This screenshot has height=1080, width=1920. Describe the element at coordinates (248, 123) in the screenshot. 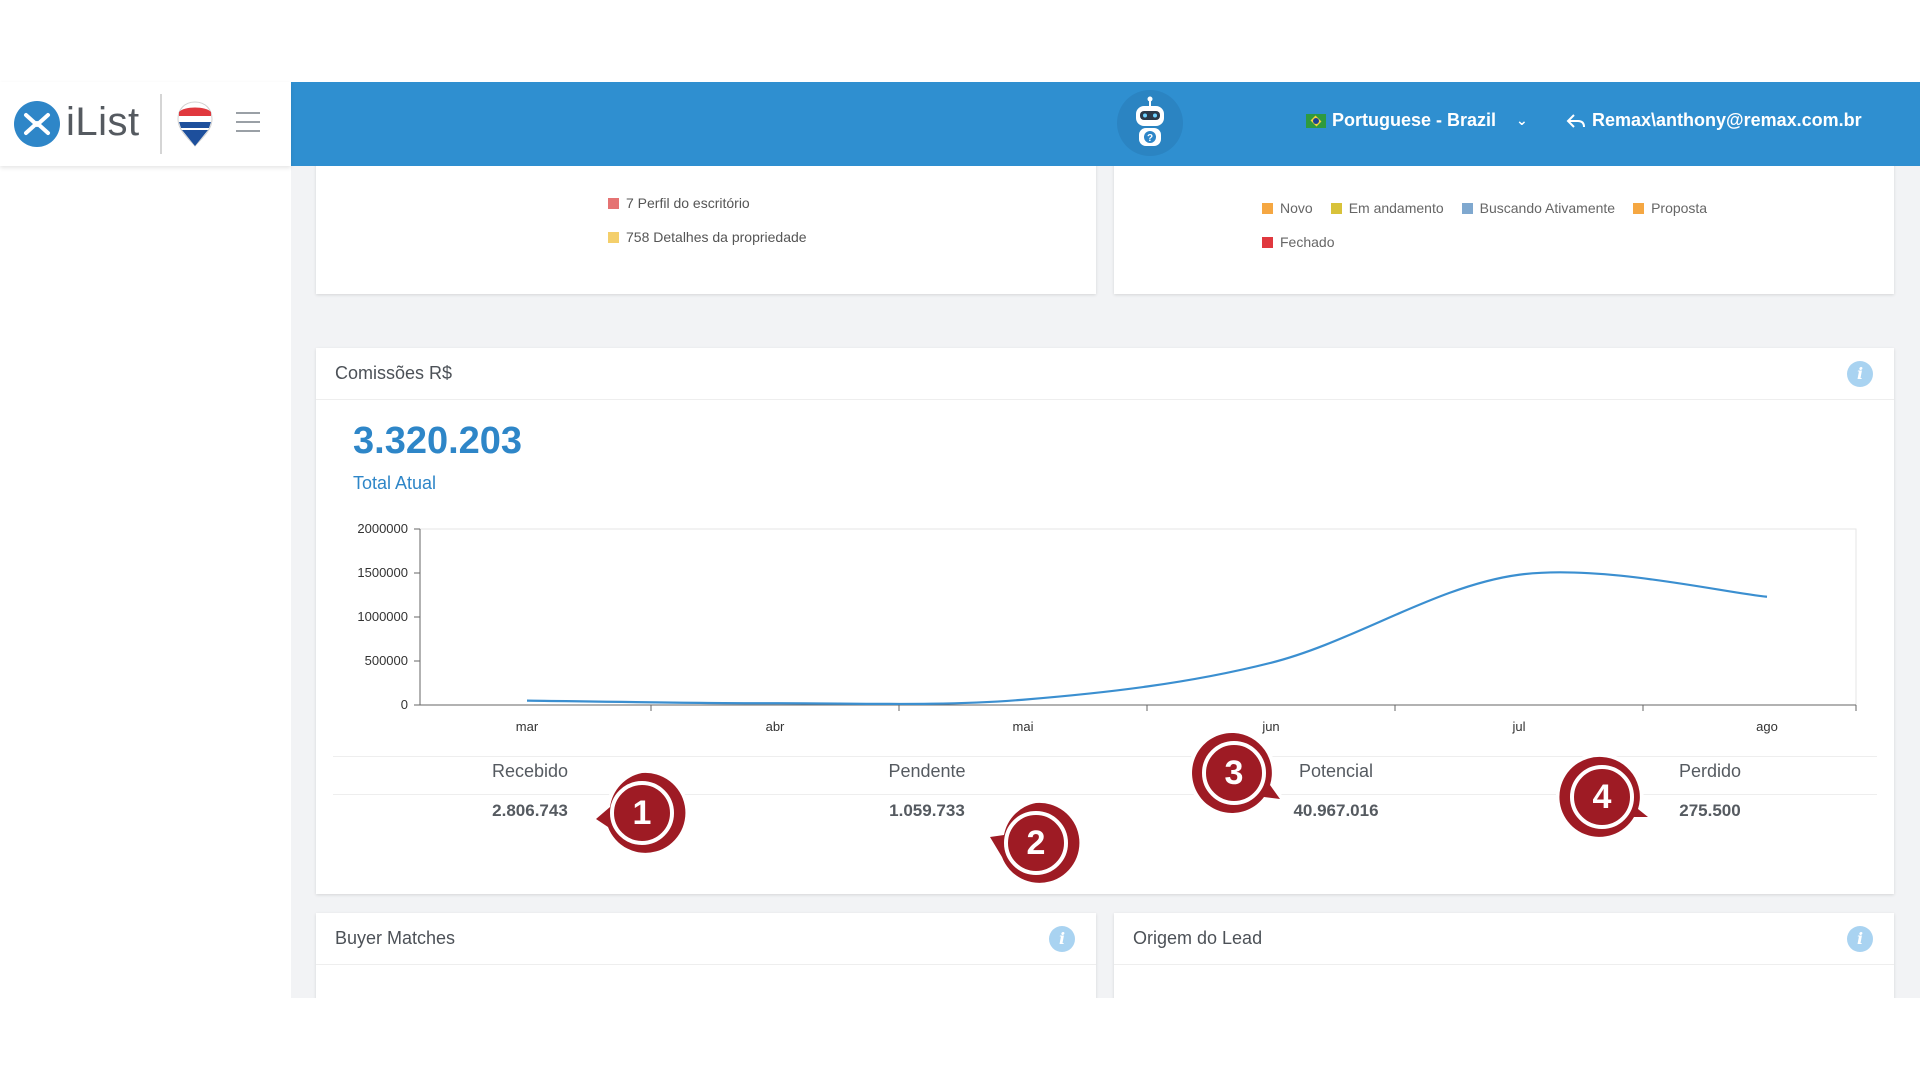

I see `menu-toggle-icon` at that location.